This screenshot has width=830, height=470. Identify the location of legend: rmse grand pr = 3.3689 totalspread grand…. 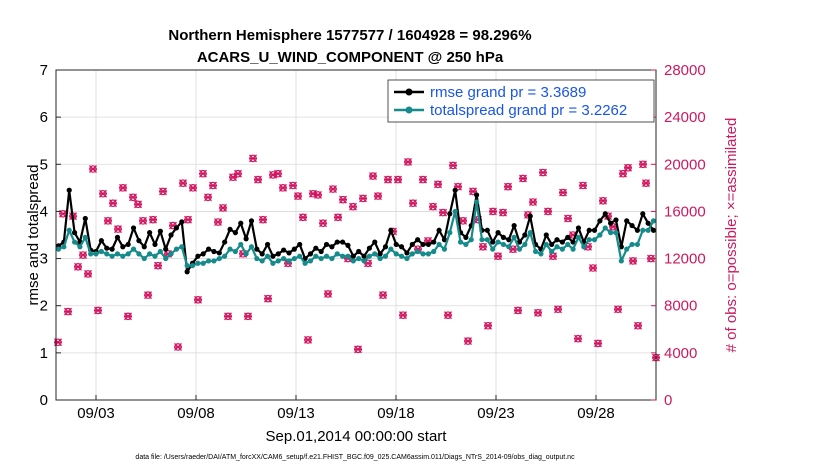
(521, 101).